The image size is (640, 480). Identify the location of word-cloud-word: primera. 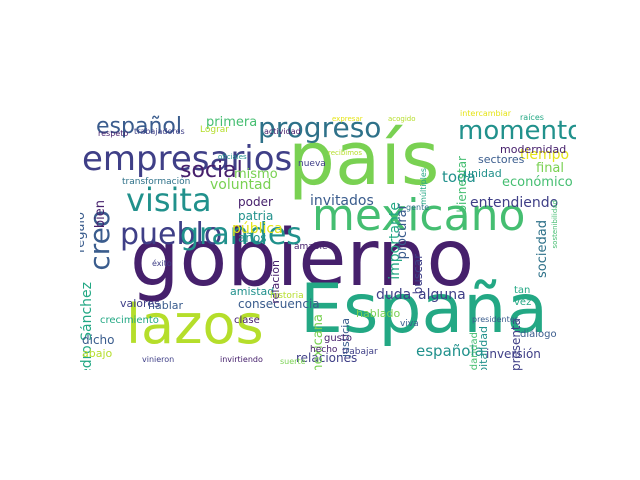
(232, 122).